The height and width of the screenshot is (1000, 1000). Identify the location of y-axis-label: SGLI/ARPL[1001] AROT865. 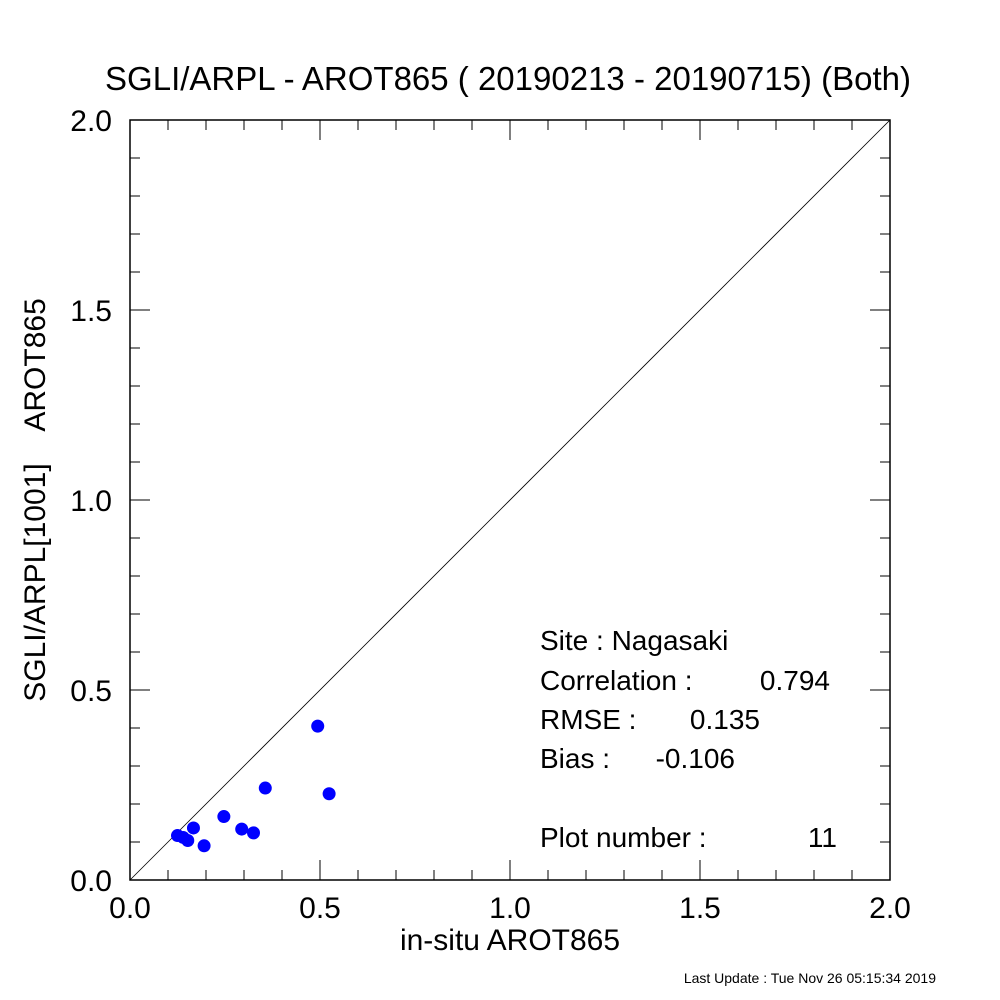
(35, 500).